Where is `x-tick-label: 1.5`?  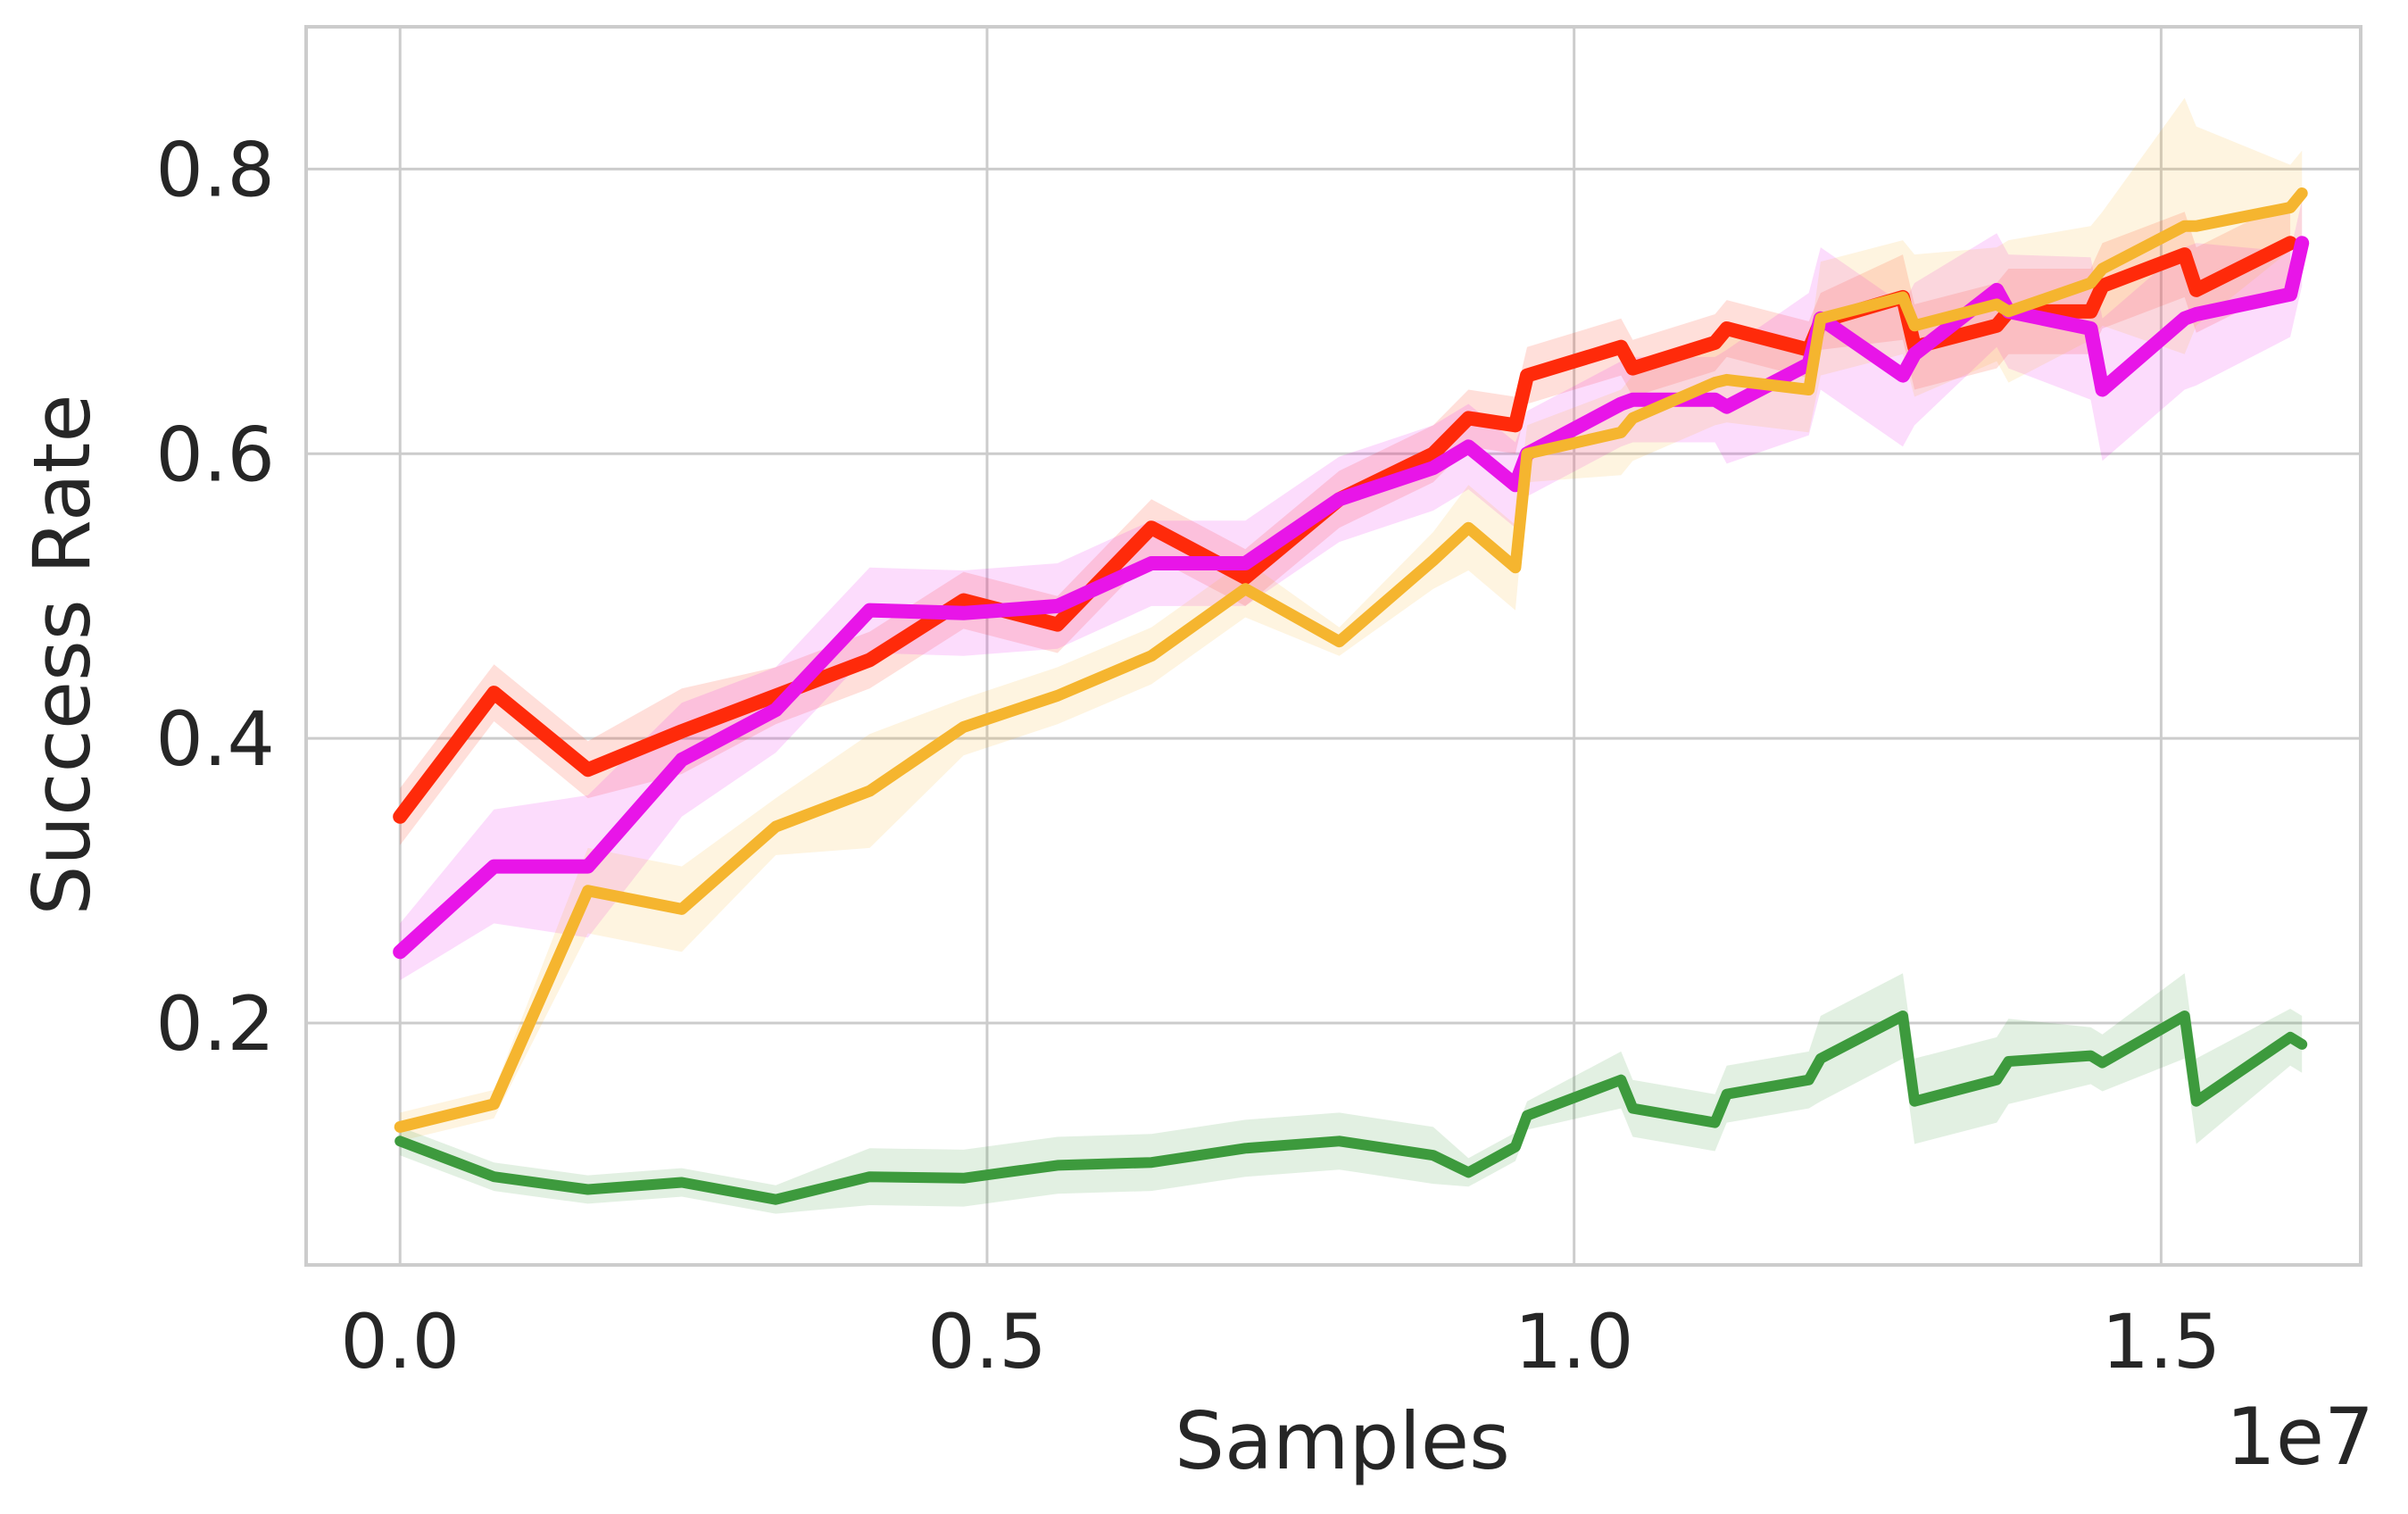
x-tick-label: 1.5 is located at coordinates (2161, 1342).